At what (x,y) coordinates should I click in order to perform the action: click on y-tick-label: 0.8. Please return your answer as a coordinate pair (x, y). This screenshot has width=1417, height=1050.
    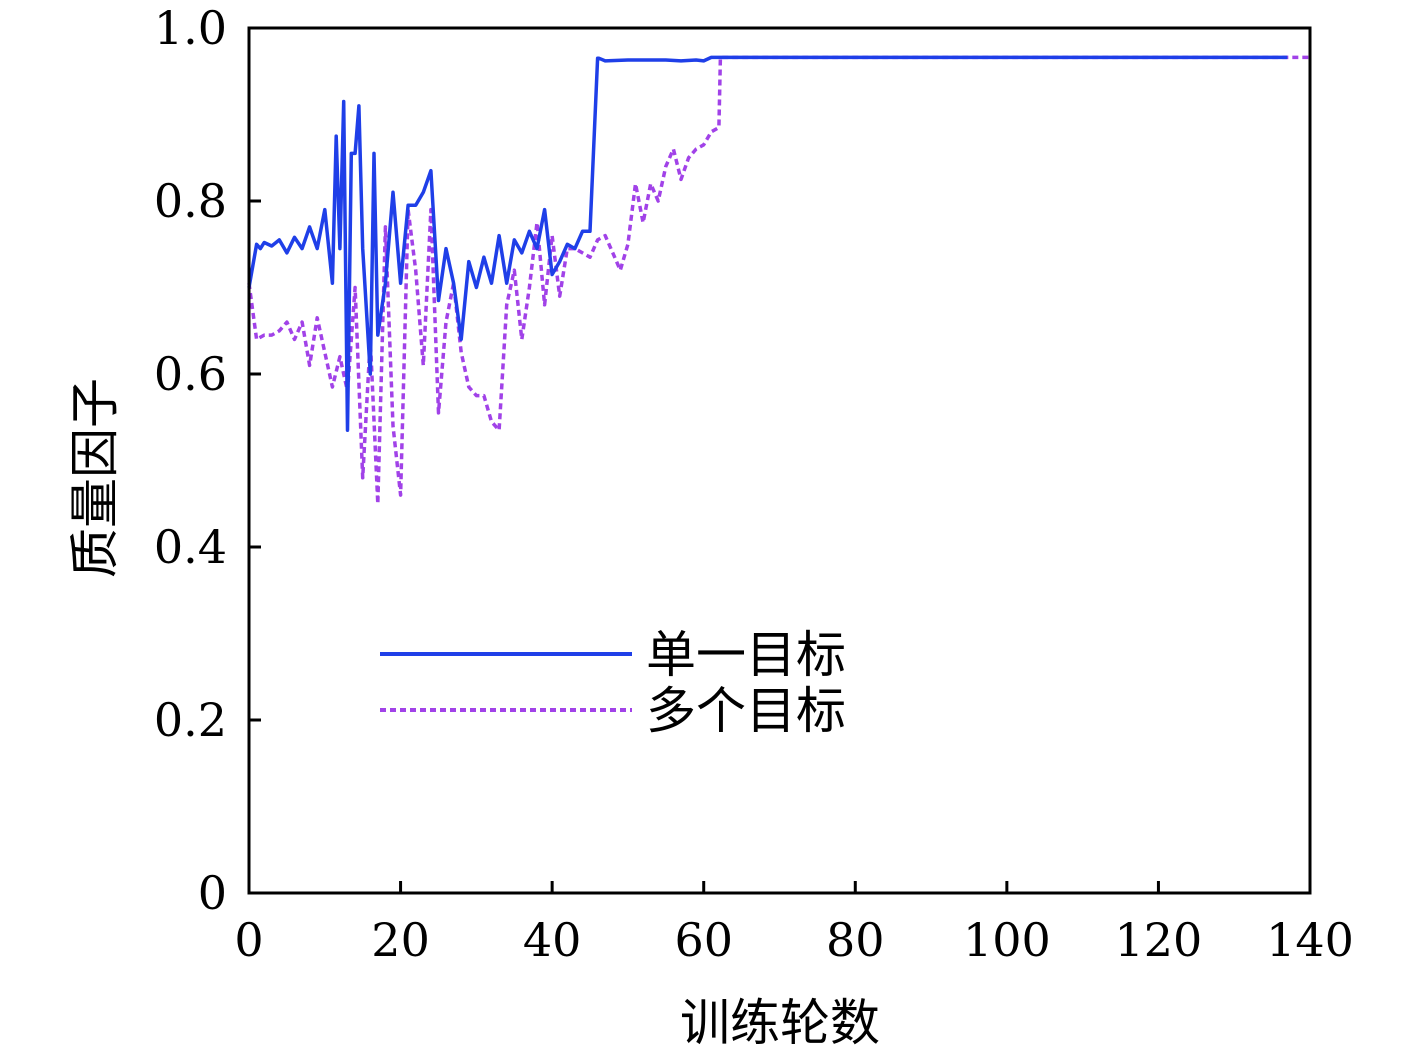
    Looking at the image, I should click on (190, 201).